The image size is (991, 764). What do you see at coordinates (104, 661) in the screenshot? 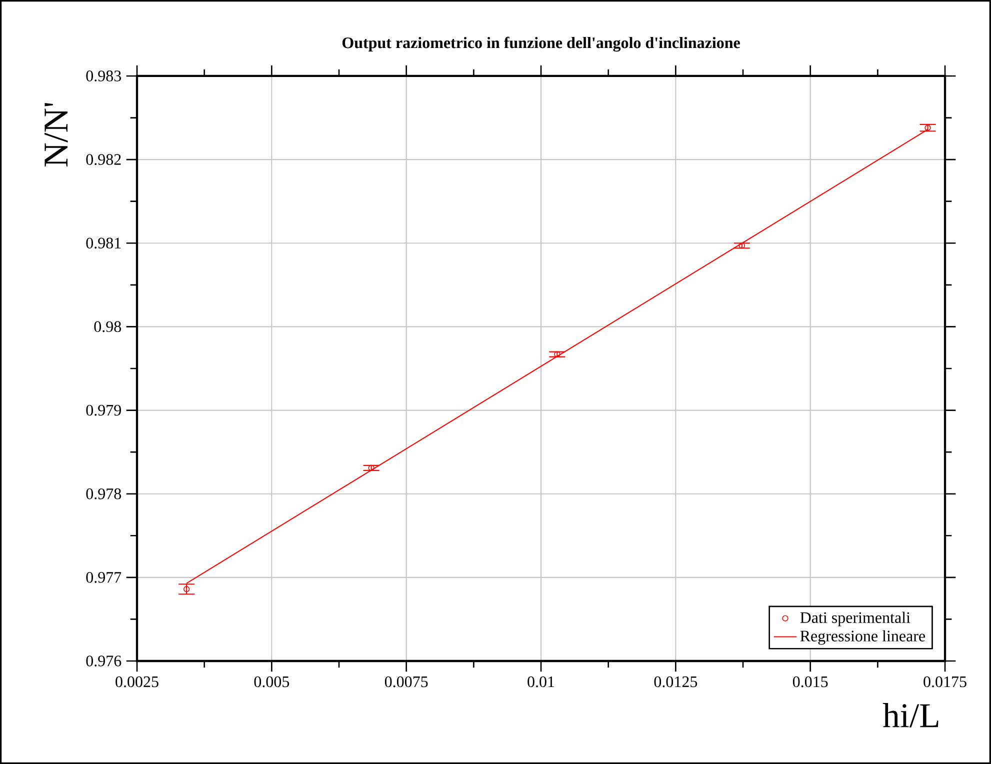
I see `y-tick-label: 0.976` at bounding box center [104, 661].